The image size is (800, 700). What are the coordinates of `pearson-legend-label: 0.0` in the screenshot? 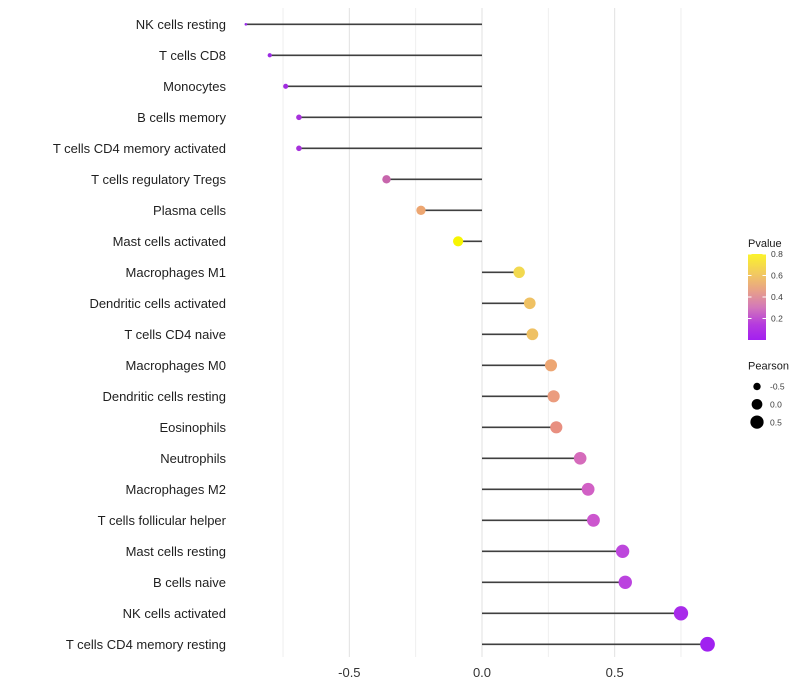 It's located at (776, 405).